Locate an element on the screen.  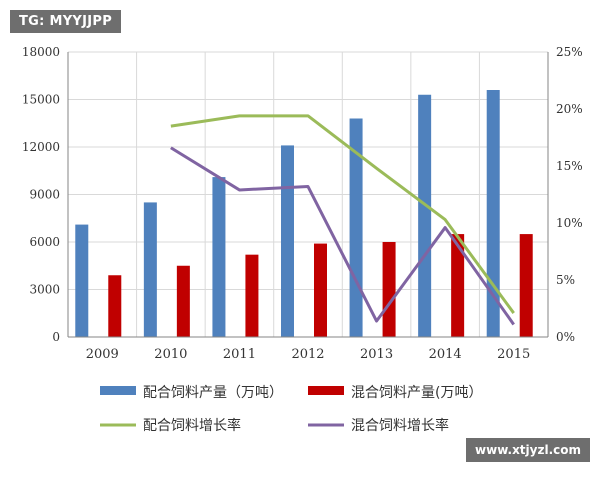
y-tick-label: 15000 is located at coordinates (41, 100).